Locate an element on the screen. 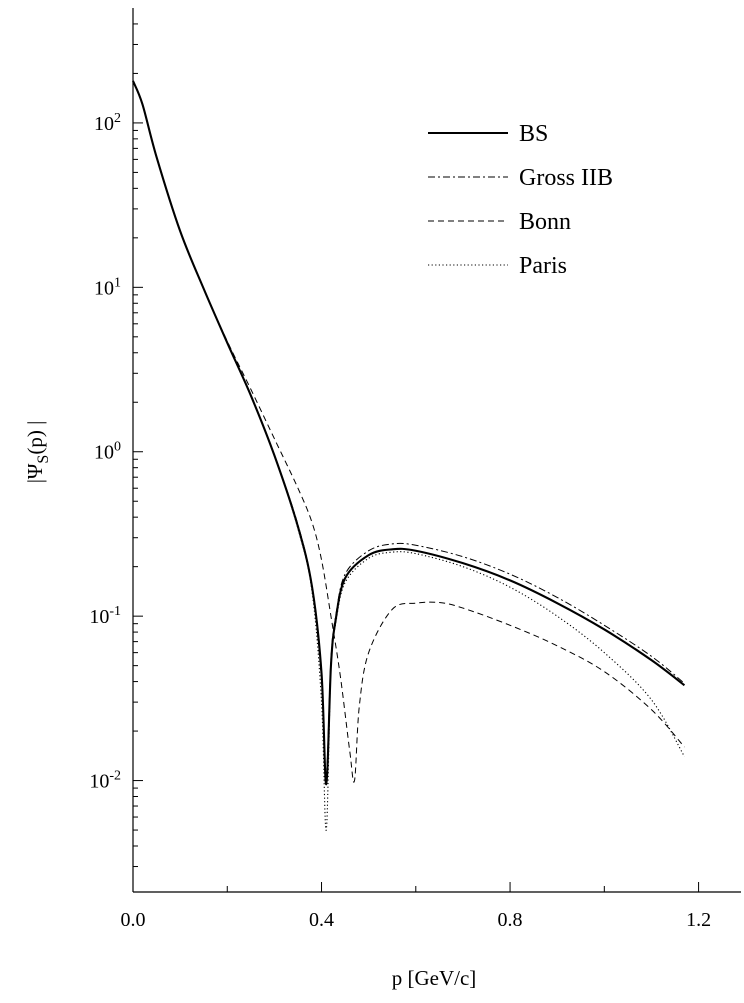 The width and height of the screenshot is (744, 1003). y-axis-title: |ΨS(p) | is located at coordinates (37, 452).